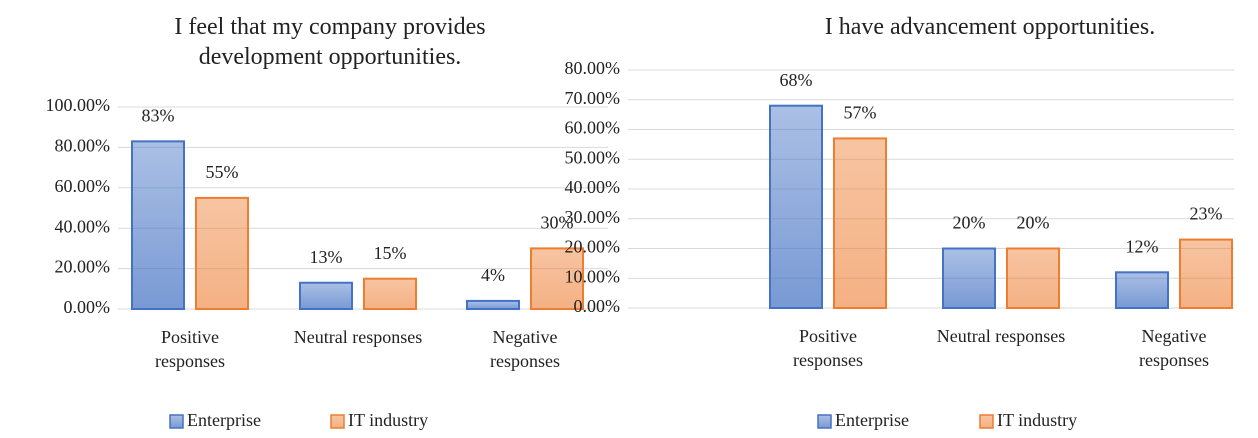 The height and width of the screenshot is (438, 1258). What do you see at coordinates (593, 217) in the screenshot?
I see `y-tick-label: 30.00%` at bounding box center [593, 217].